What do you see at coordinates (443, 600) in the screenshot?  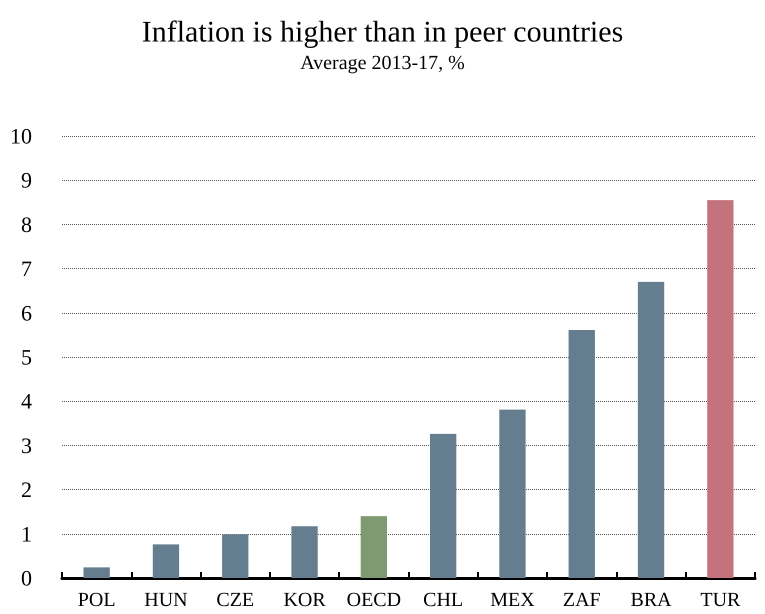 I see `x-tick-label: CHL` at bounding box center [443, 600].